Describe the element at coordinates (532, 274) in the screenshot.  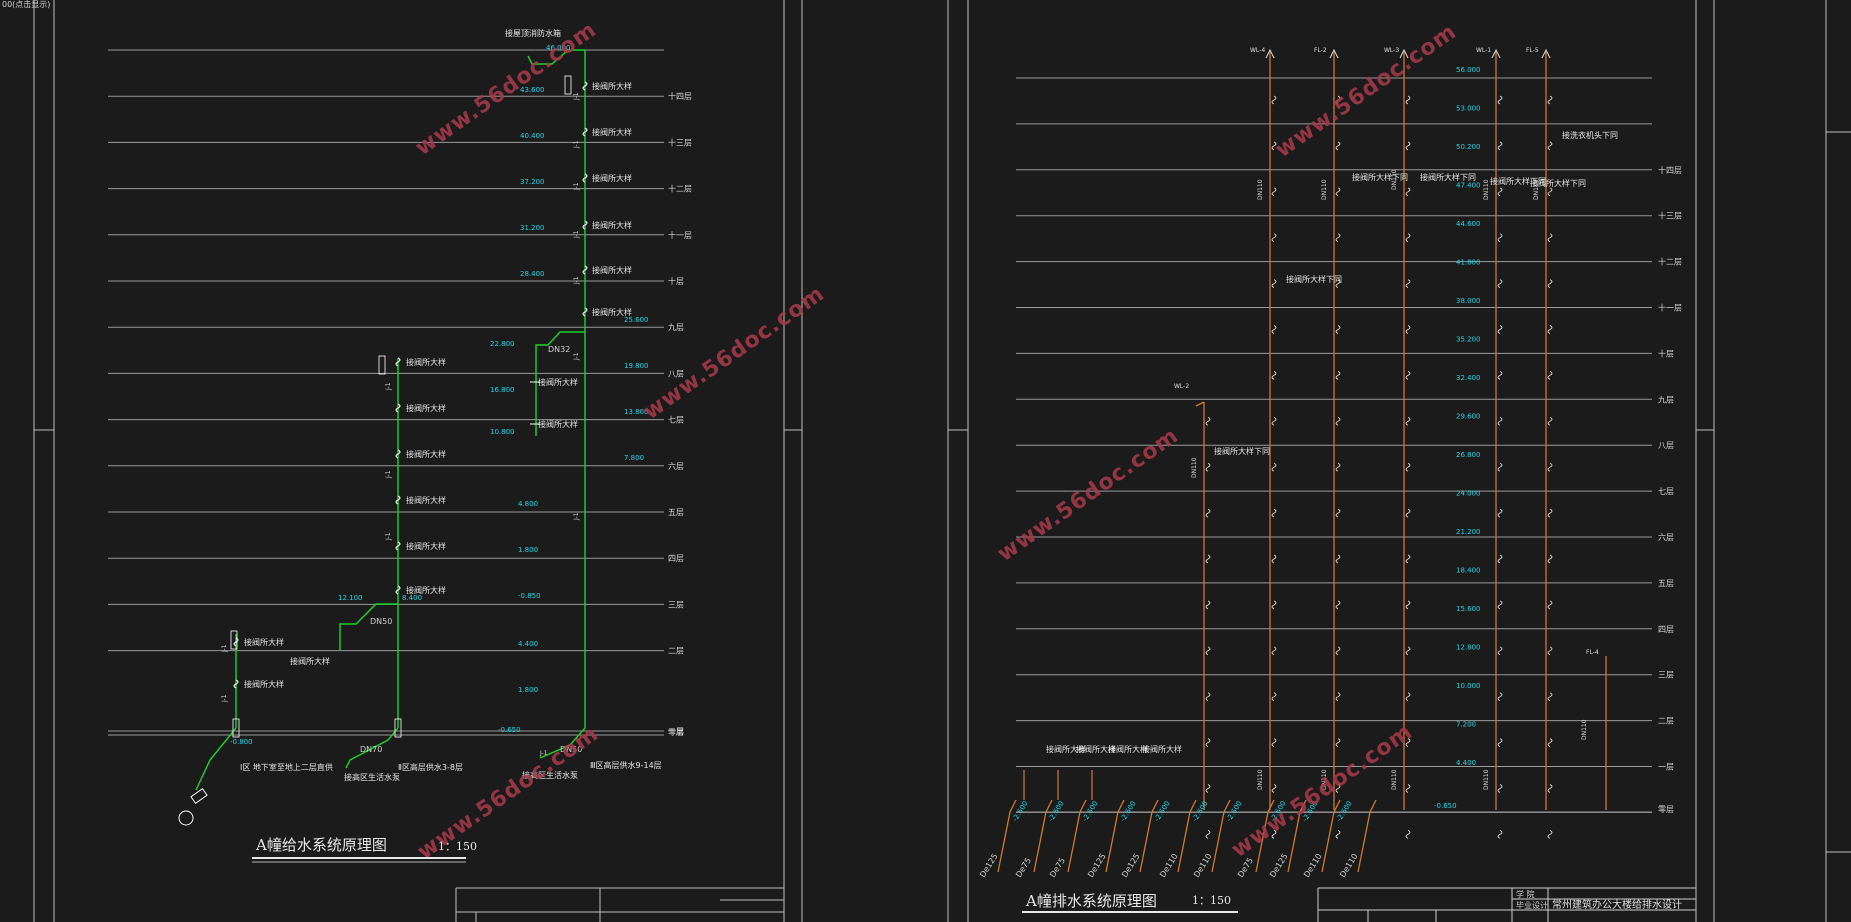
I see `elevation-label: 28.400` at that location.